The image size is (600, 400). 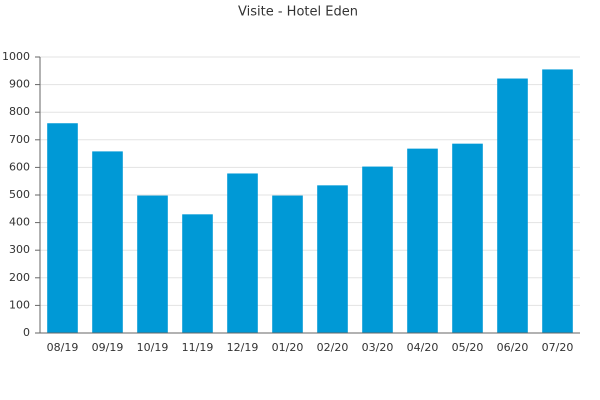 I want to click on y-tick-label: 600, so click(x=19, y=166).